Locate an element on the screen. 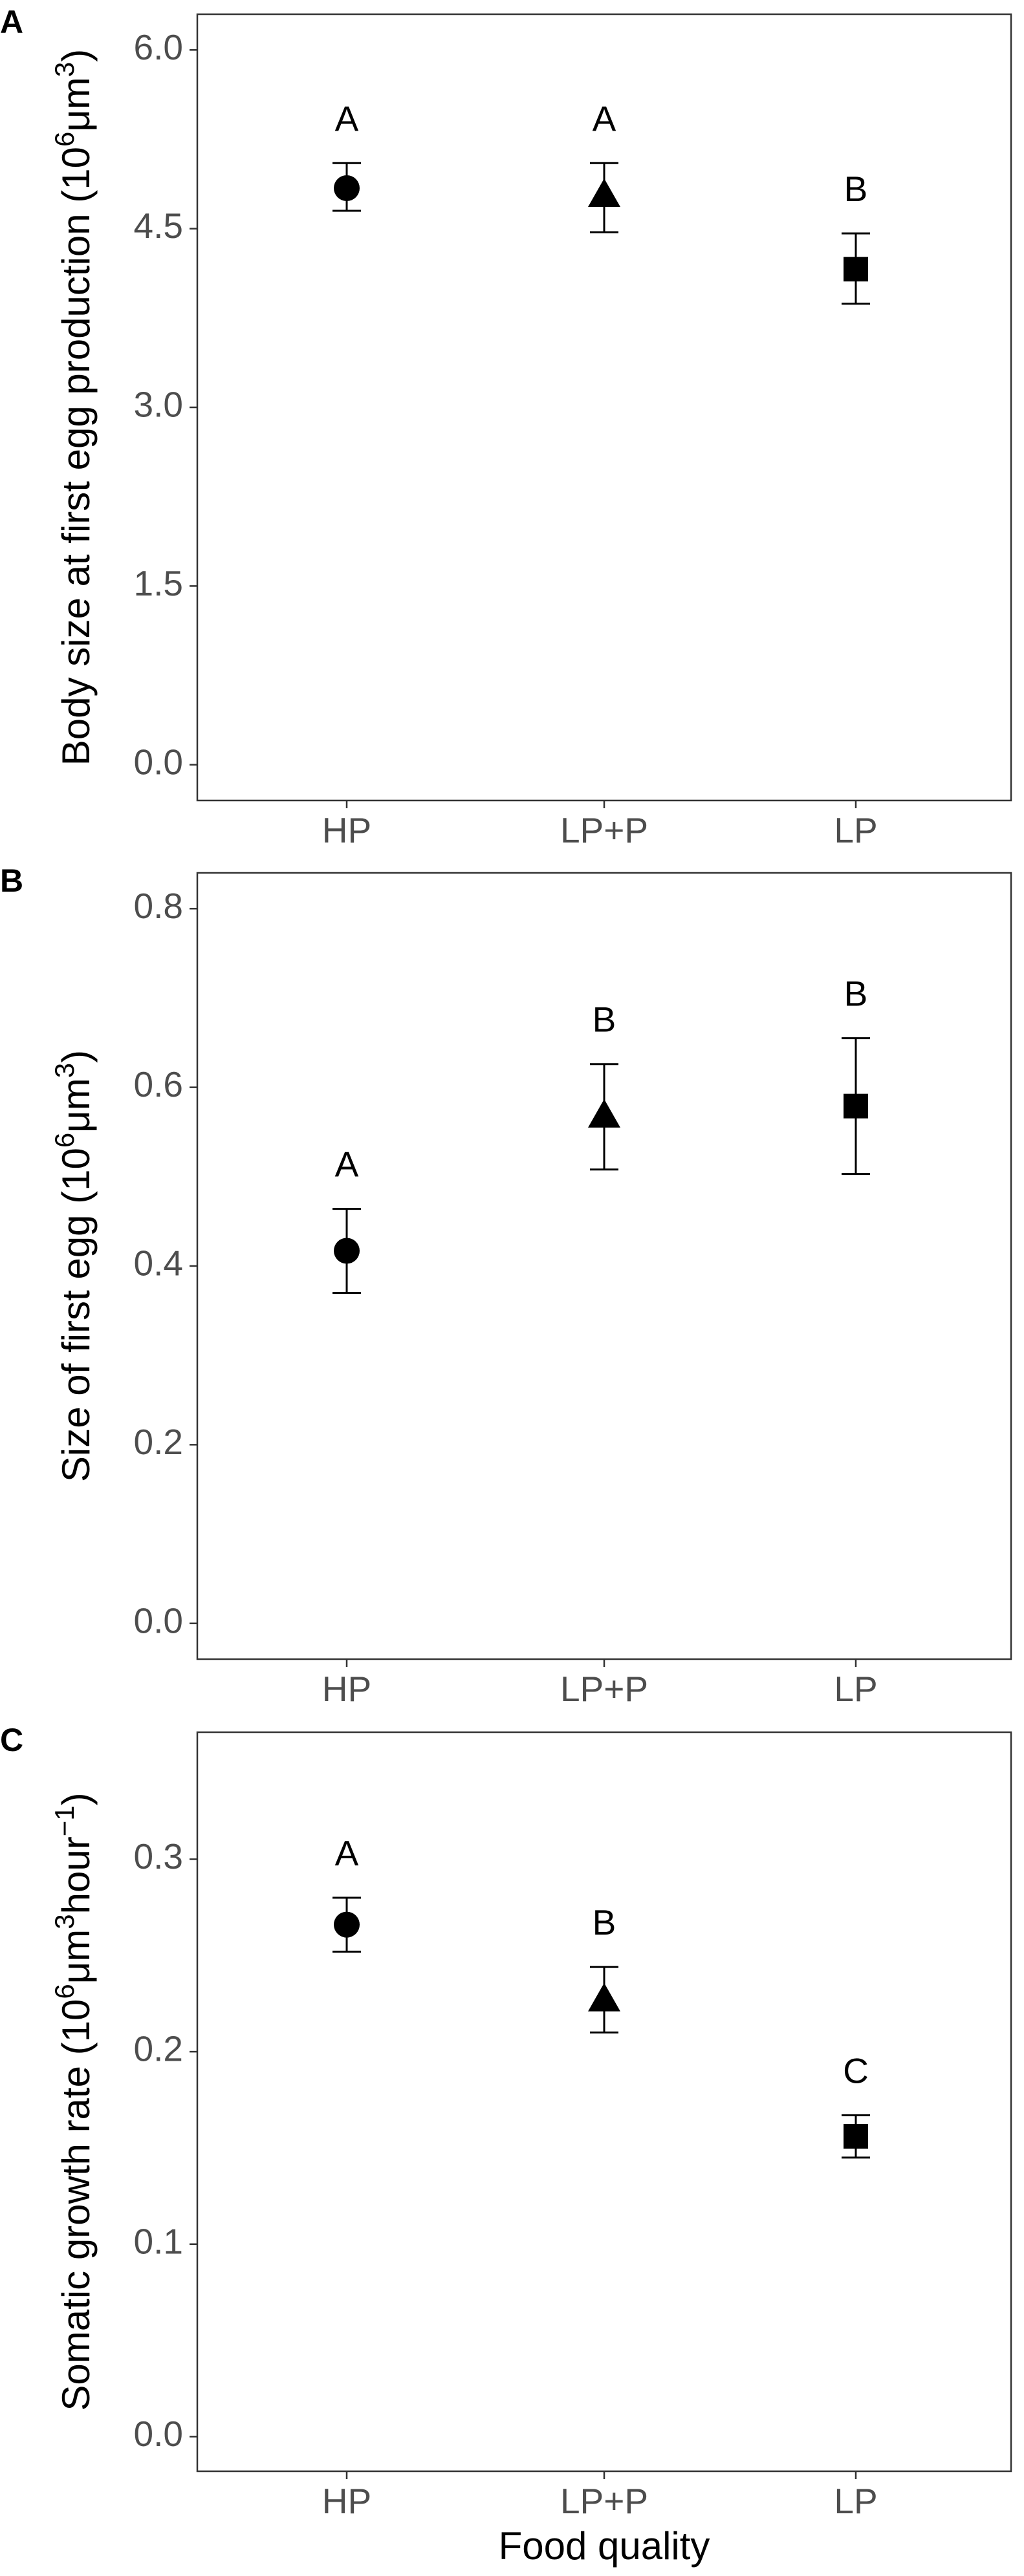 The height and width of the screenshot is (2576, 1024). y-axis-title: Somatic growth rate (106μm3hour−1) is located at coordinates (73, 2101).